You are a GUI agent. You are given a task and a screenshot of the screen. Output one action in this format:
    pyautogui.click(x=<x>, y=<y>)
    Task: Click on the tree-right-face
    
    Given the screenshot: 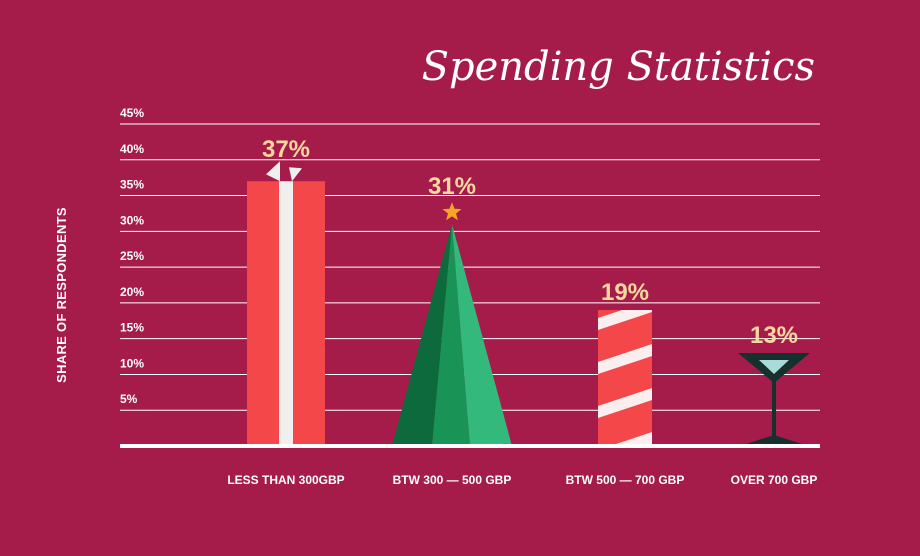 What is the action you would take?
    pyautogui.click(x=482, y=335)
    